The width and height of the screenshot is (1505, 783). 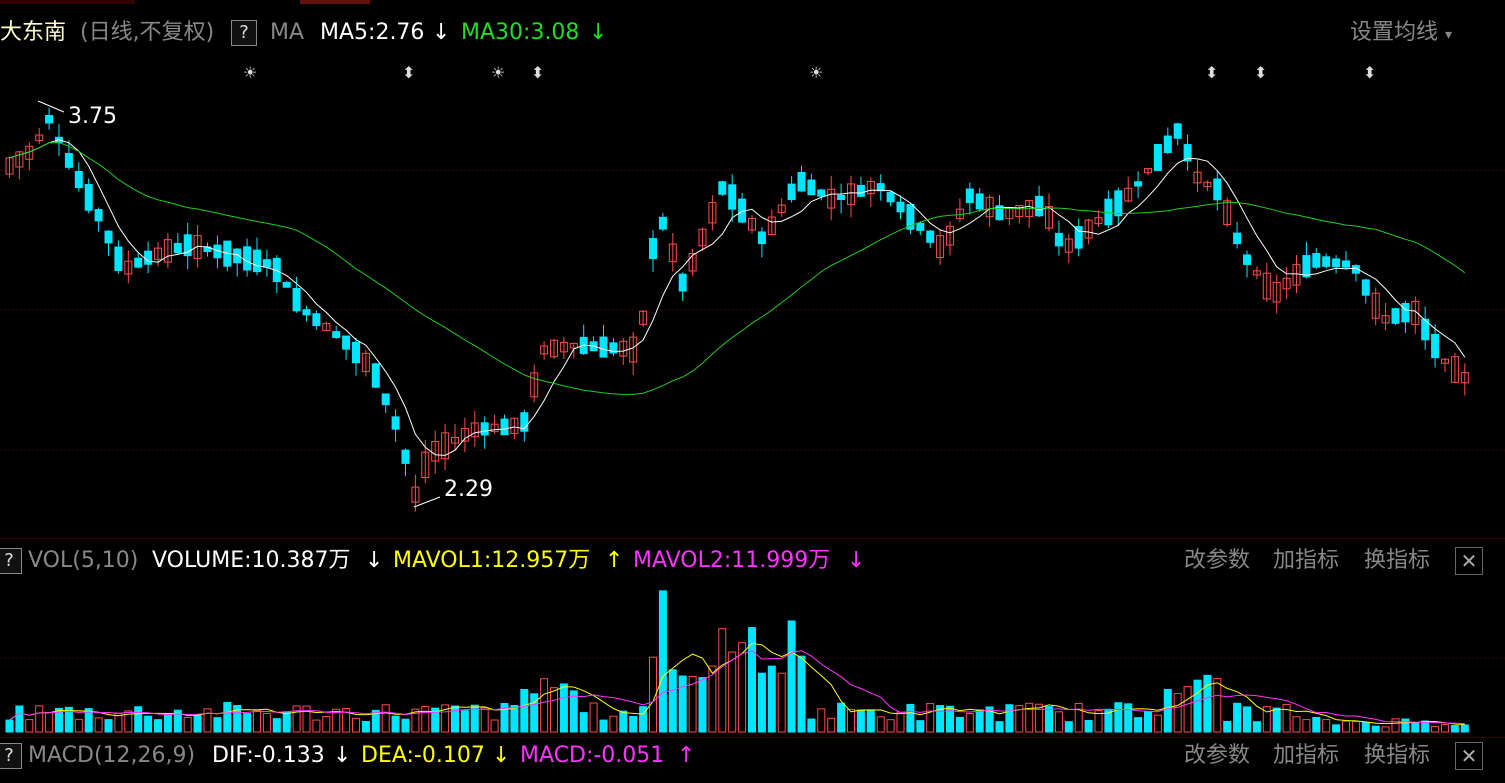 What do you see at coordinates (1469, 756) in the screenshot?
I see `macd-close-icon: ✕` at bounding box center [1469, 756].